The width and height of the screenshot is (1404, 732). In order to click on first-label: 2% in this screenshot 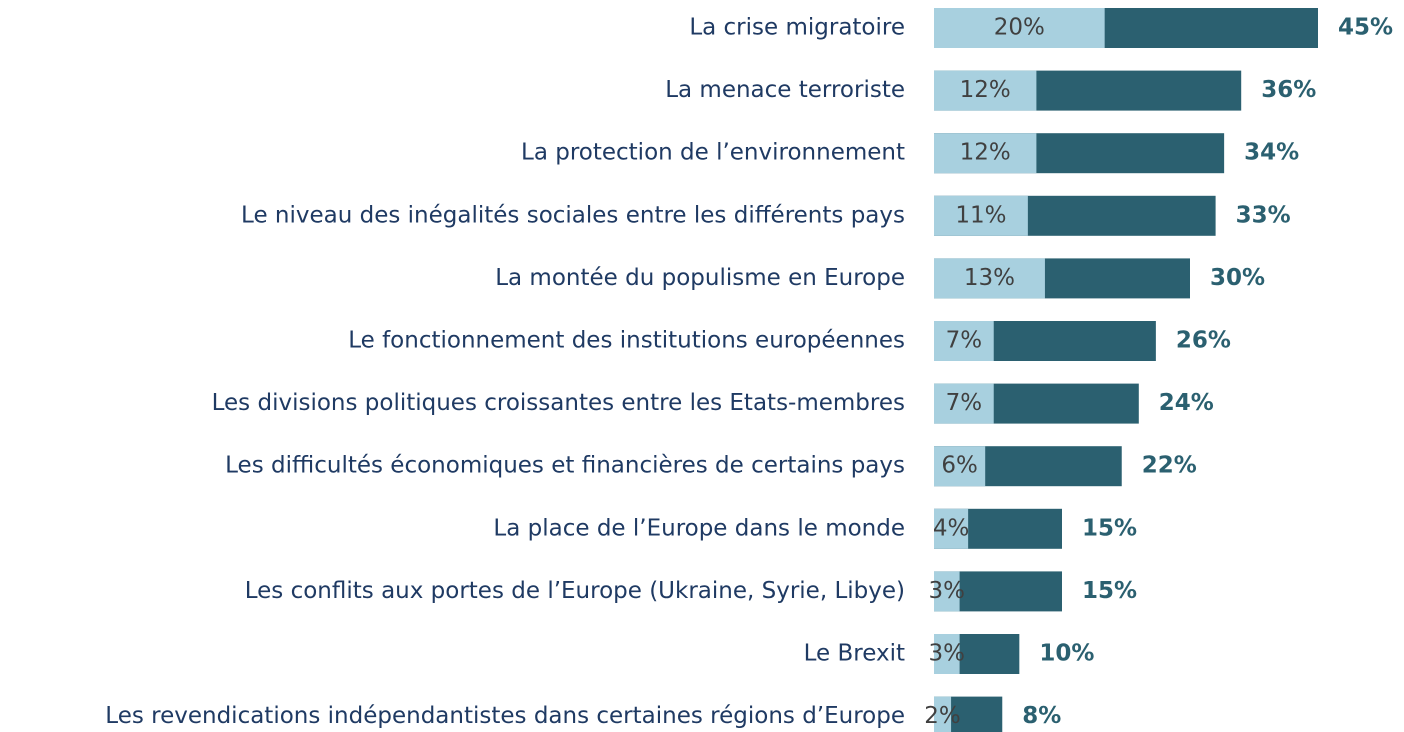, I will do `click(942, 716)`.